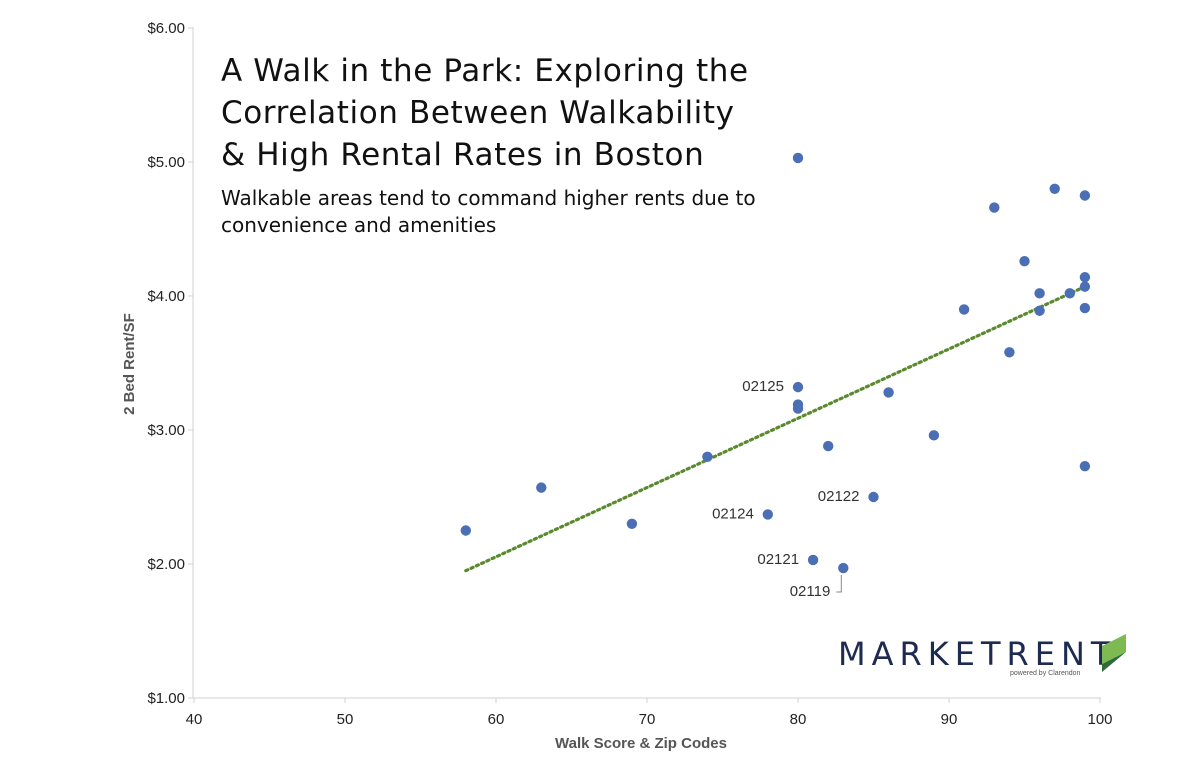 The image size is (1200, 768). I want to click on logo-tagline: powered by Clarendon, so click(1045, 673).